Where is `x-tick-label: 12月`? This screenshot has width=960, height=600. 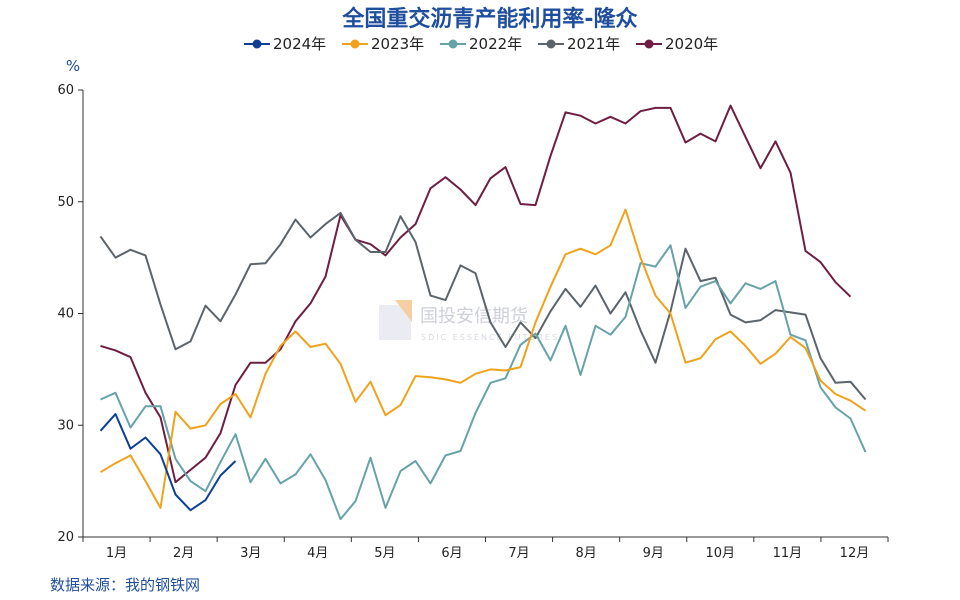
x-tick-label: 12月 is located at coordinates (855, 553).